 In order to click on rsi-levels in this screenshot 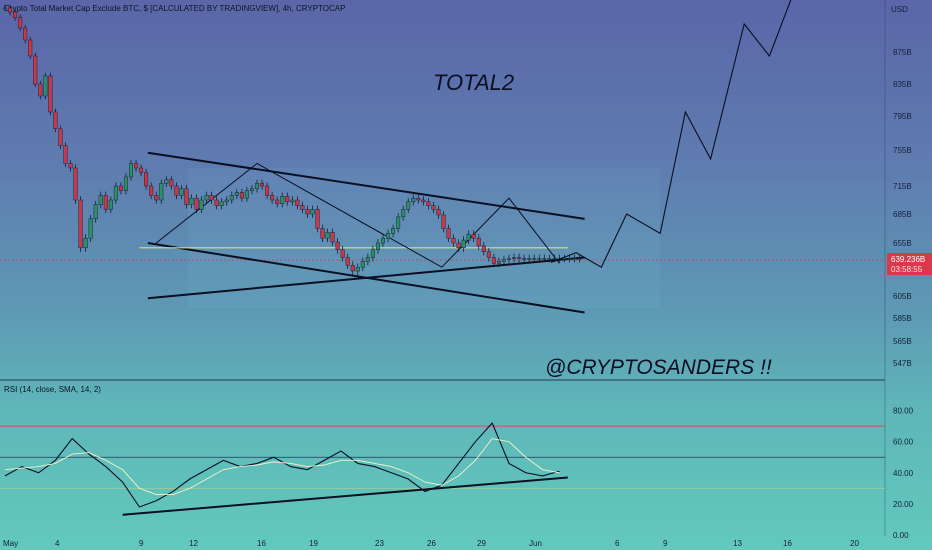, I will do `click(442, 457)`.